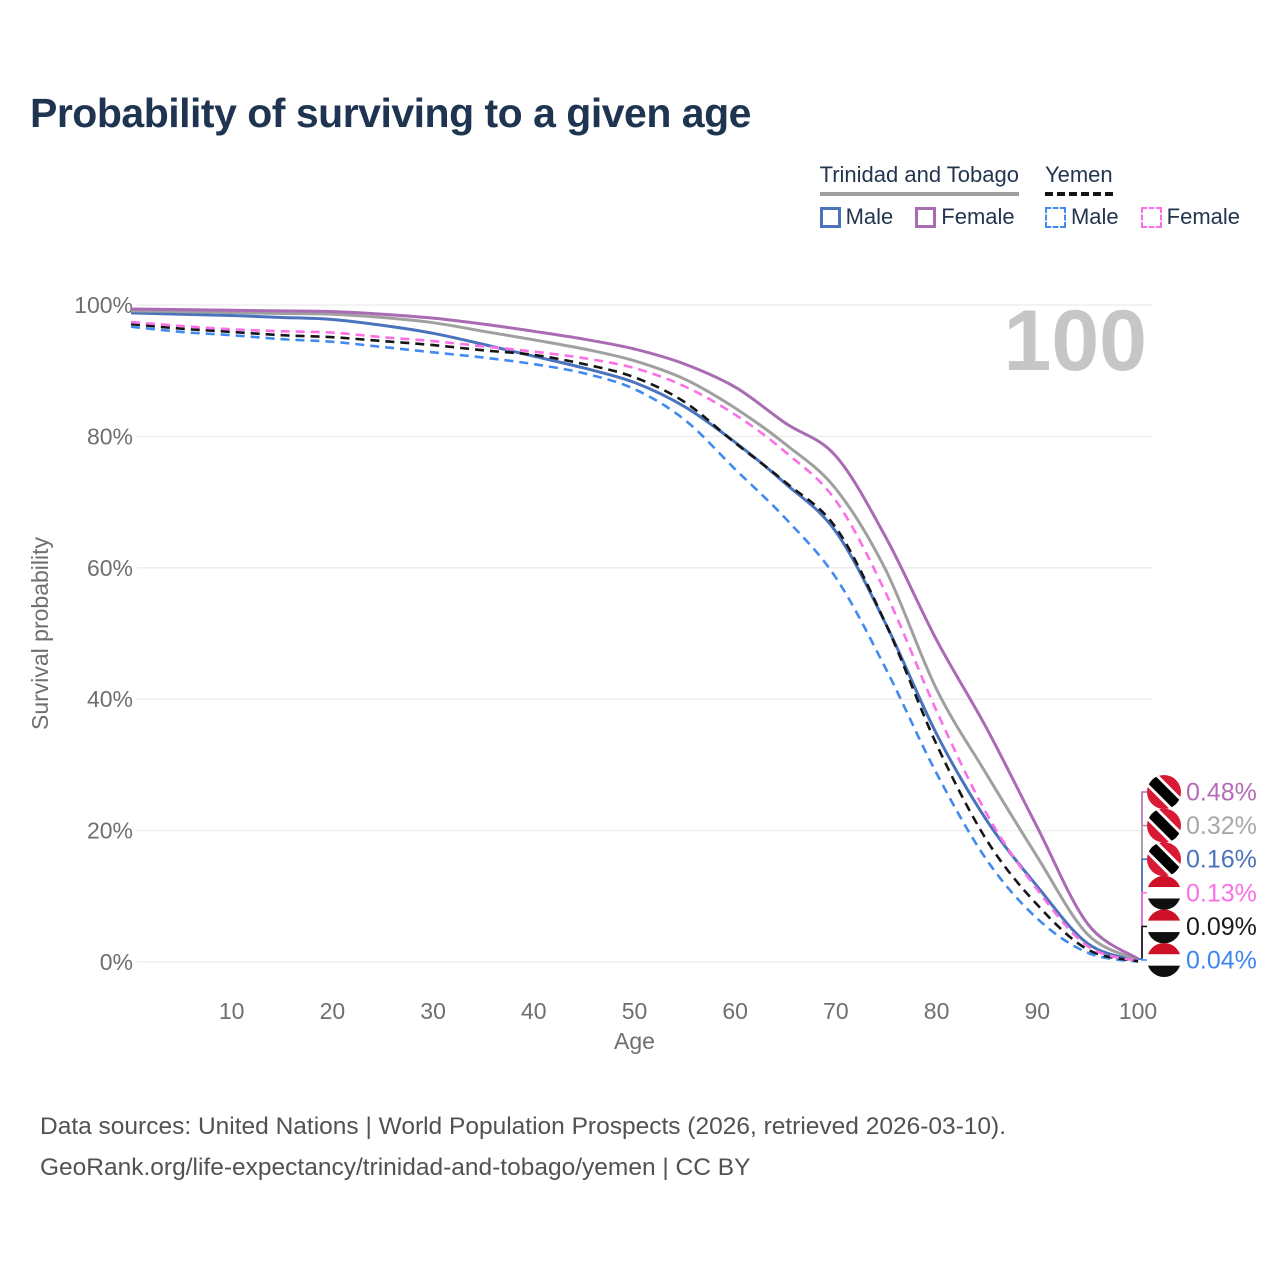  I want to click on x-tick-label: 60, so click(735, 1011).